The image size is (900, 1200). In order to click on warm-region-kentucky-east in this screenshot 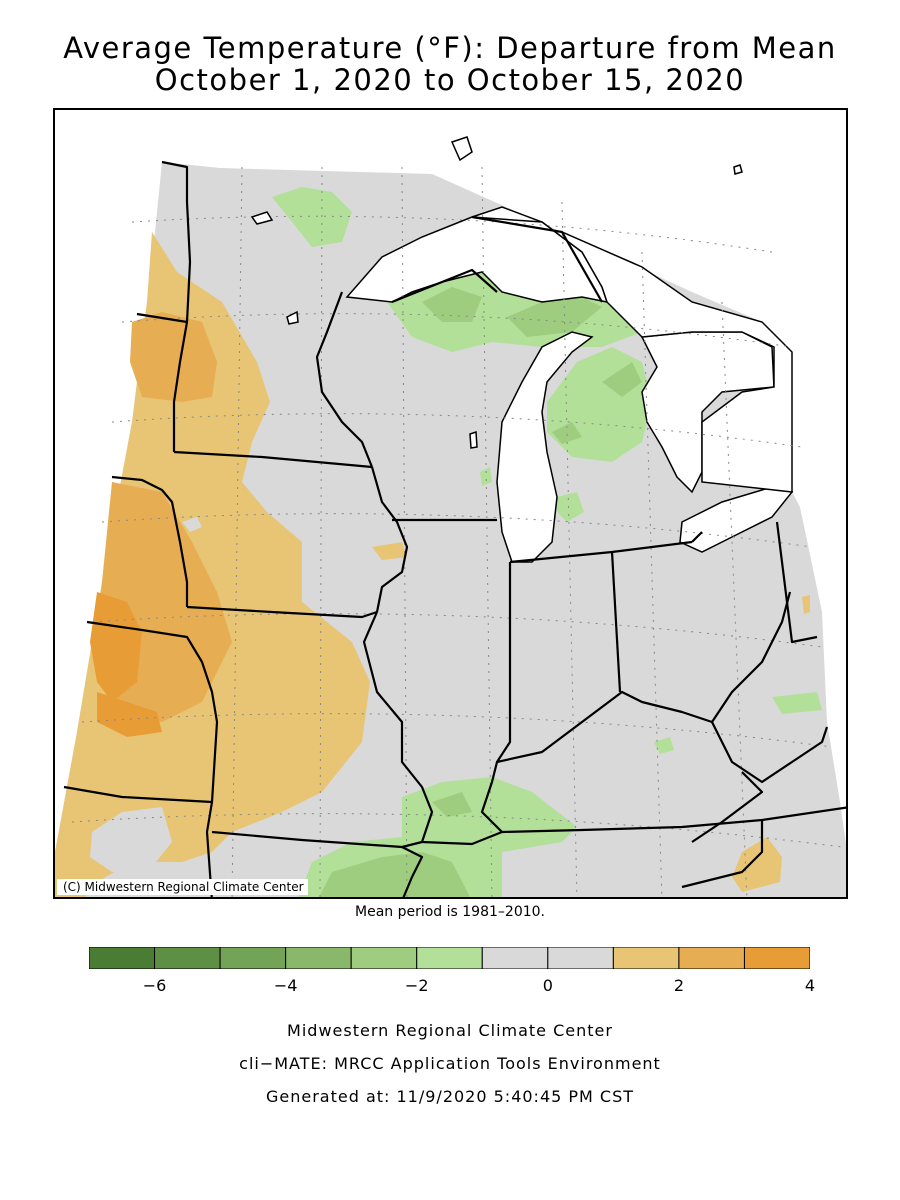, I will do `click(757, 864)`.